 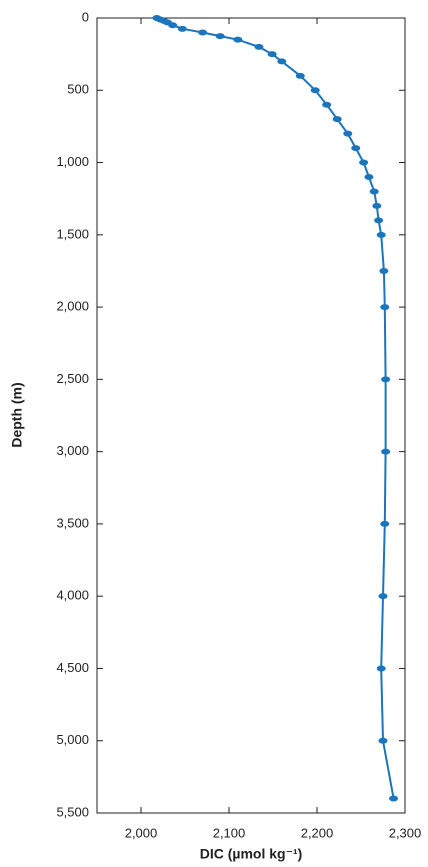 I want to click on y-tick-label: 1,500, so click(x=72, y=233).